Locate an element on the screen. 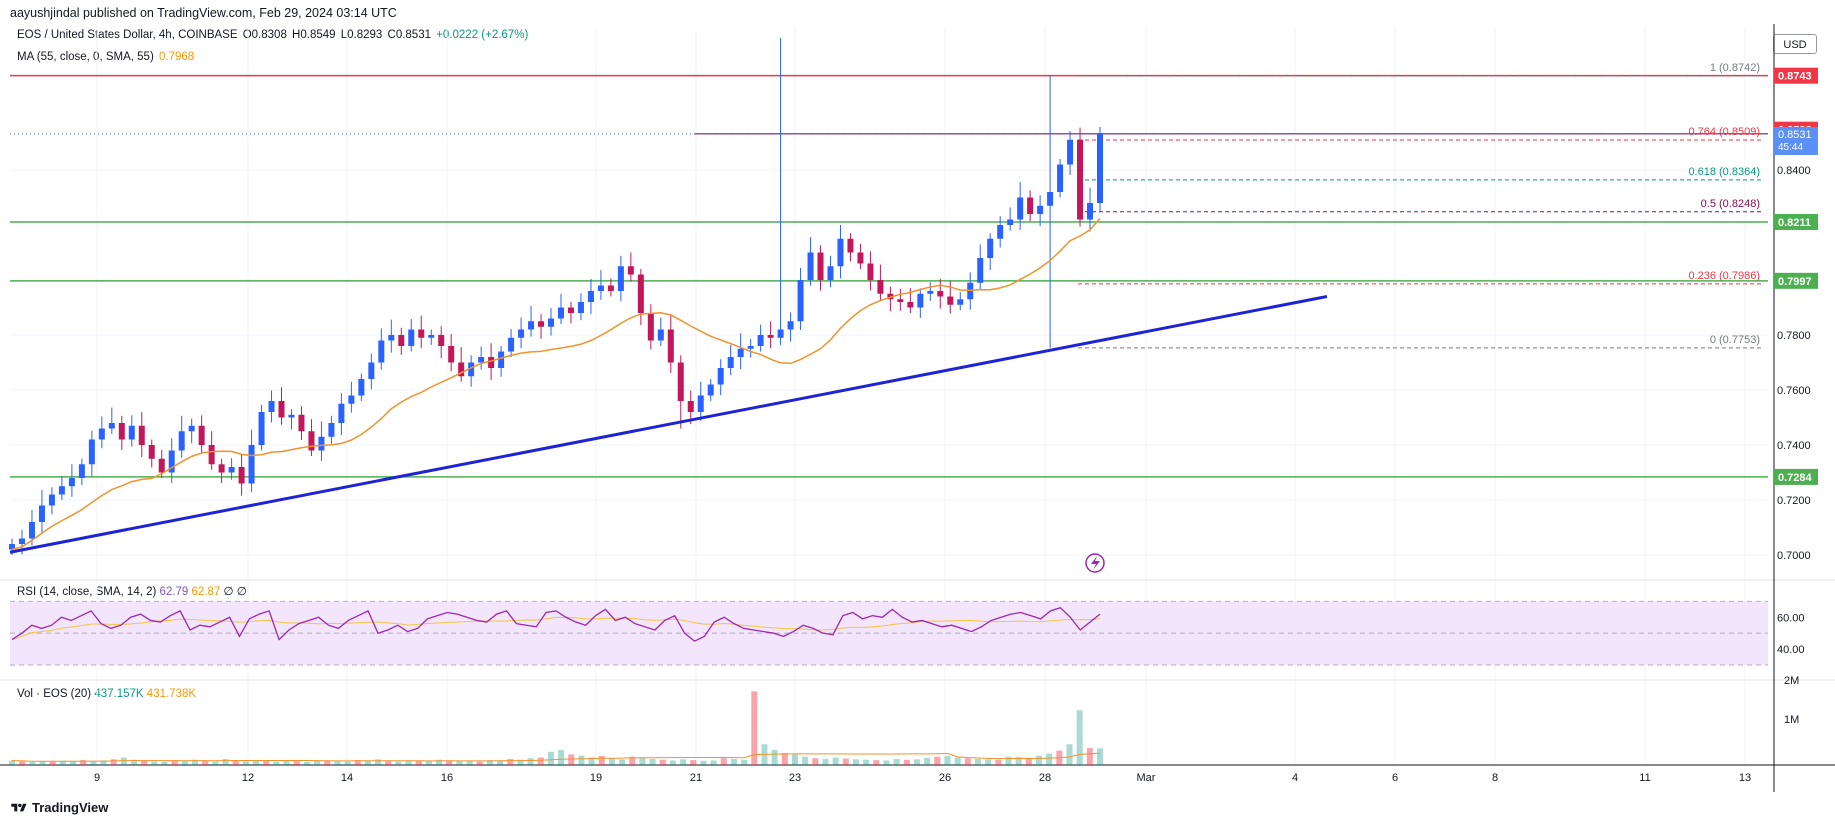 The height and width of the screenshot is (827, 1835). volume-tick-label: 1M is located at coordinates (1791, 720).